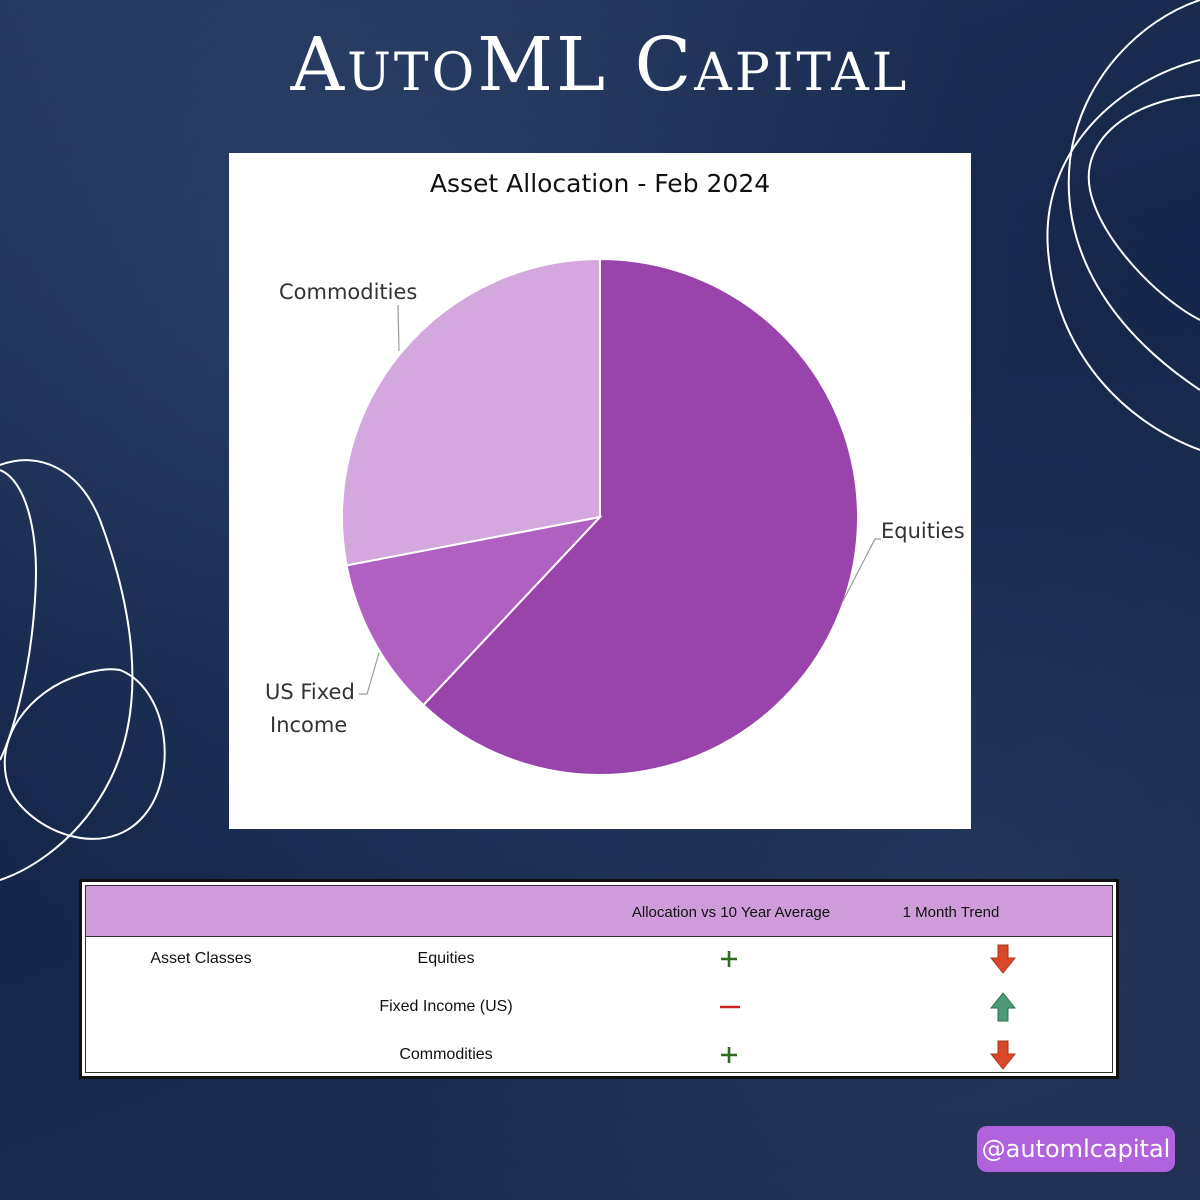 The height and width of the screenshot is (1200, 1200). What do you see at coordinates (861, 570) in the screenshot?
I see `leader-line-equities` at bounding box center [861, 570].